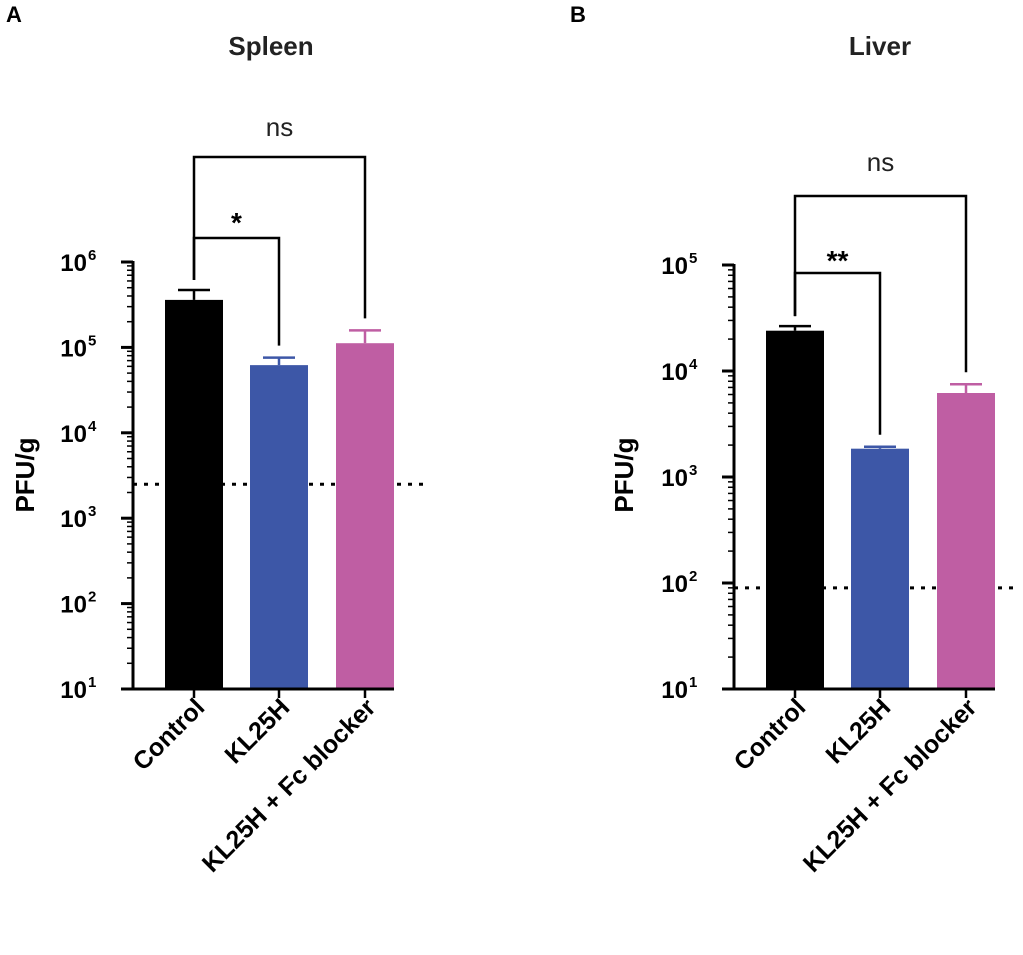 This screenshot has width=1023, height=955. What do you see at coordinates (578, 14) in the screenshot?
I see `panel-letter-b: B` at bounding box center [578, 14].